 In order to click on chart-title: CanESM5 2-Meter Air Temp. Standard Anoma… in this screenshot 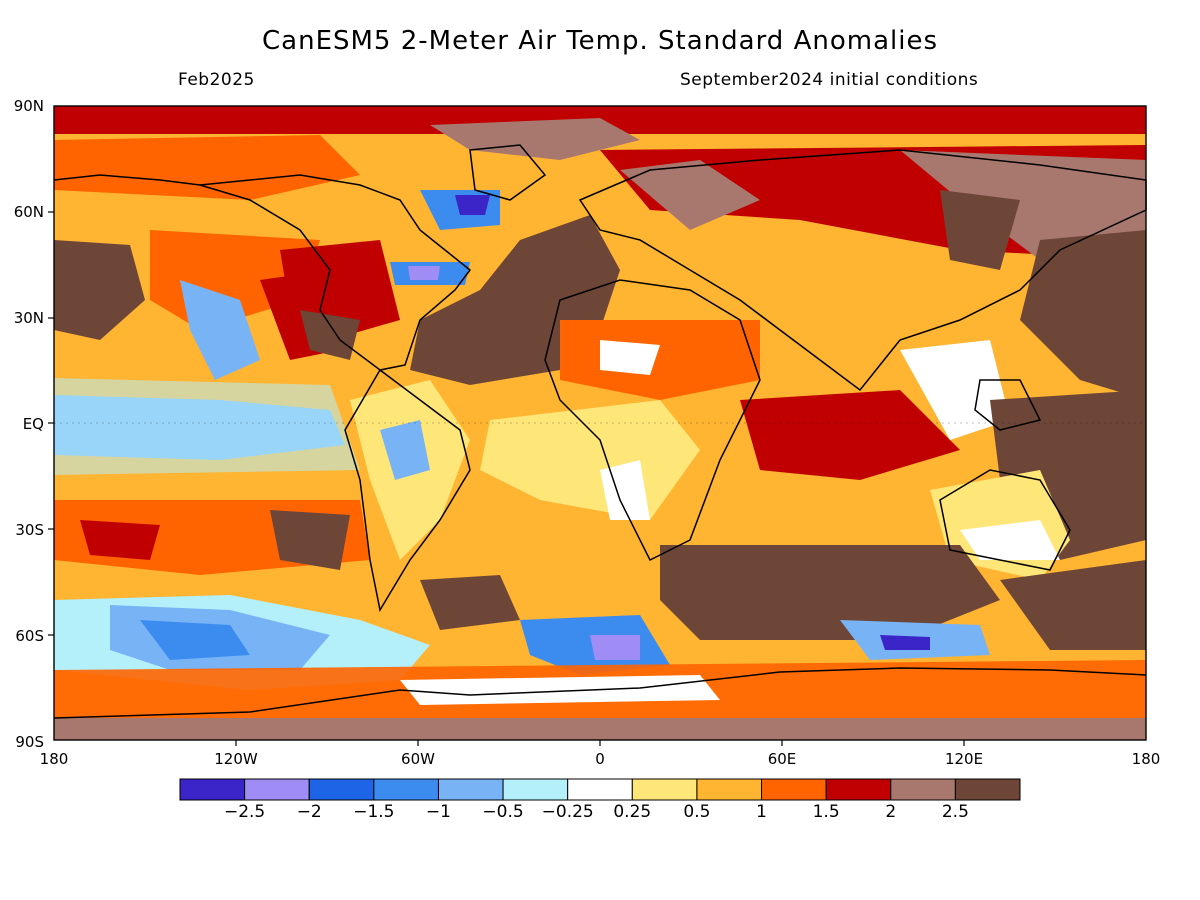, I will do `click(600, 41)`.